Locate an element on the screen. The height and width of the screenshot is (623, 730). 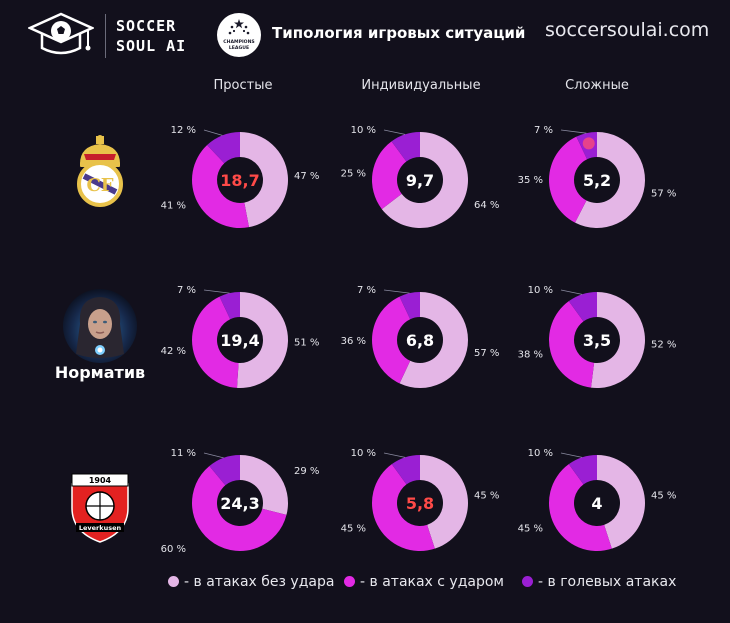
donut-1-1-slice-no-shot is located at coordinates (433, 340).